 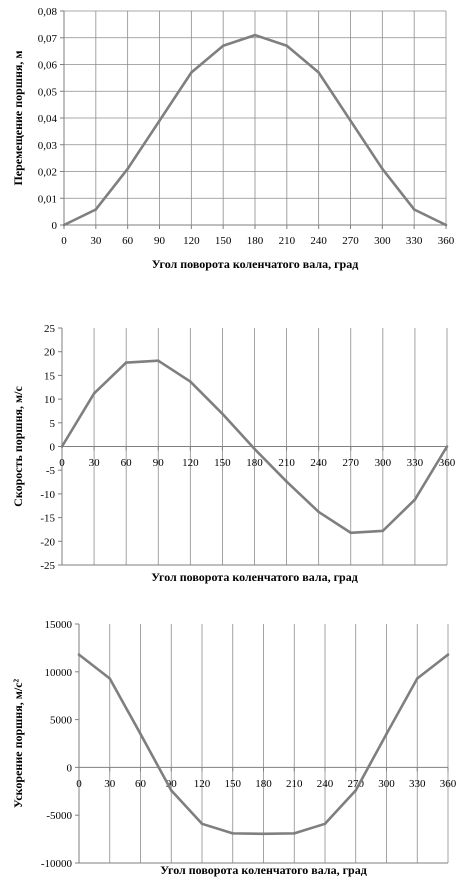 What do you see at coordinates (47, 542) in the screenshot?
I see `y-tick-label: -20` at bounding box center [47, 542].